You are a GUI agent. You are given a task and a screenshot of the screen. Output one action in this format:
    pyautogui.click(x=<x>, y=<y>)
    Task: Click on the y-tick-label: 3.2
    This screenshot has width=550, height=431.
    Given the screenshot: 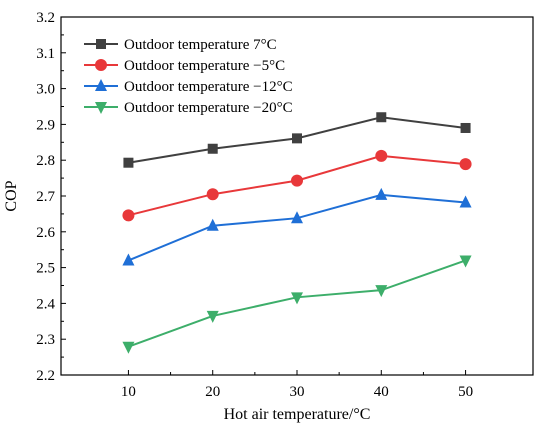 What is the action you would take?
    pyautogui.click(x=45, y=18)
    